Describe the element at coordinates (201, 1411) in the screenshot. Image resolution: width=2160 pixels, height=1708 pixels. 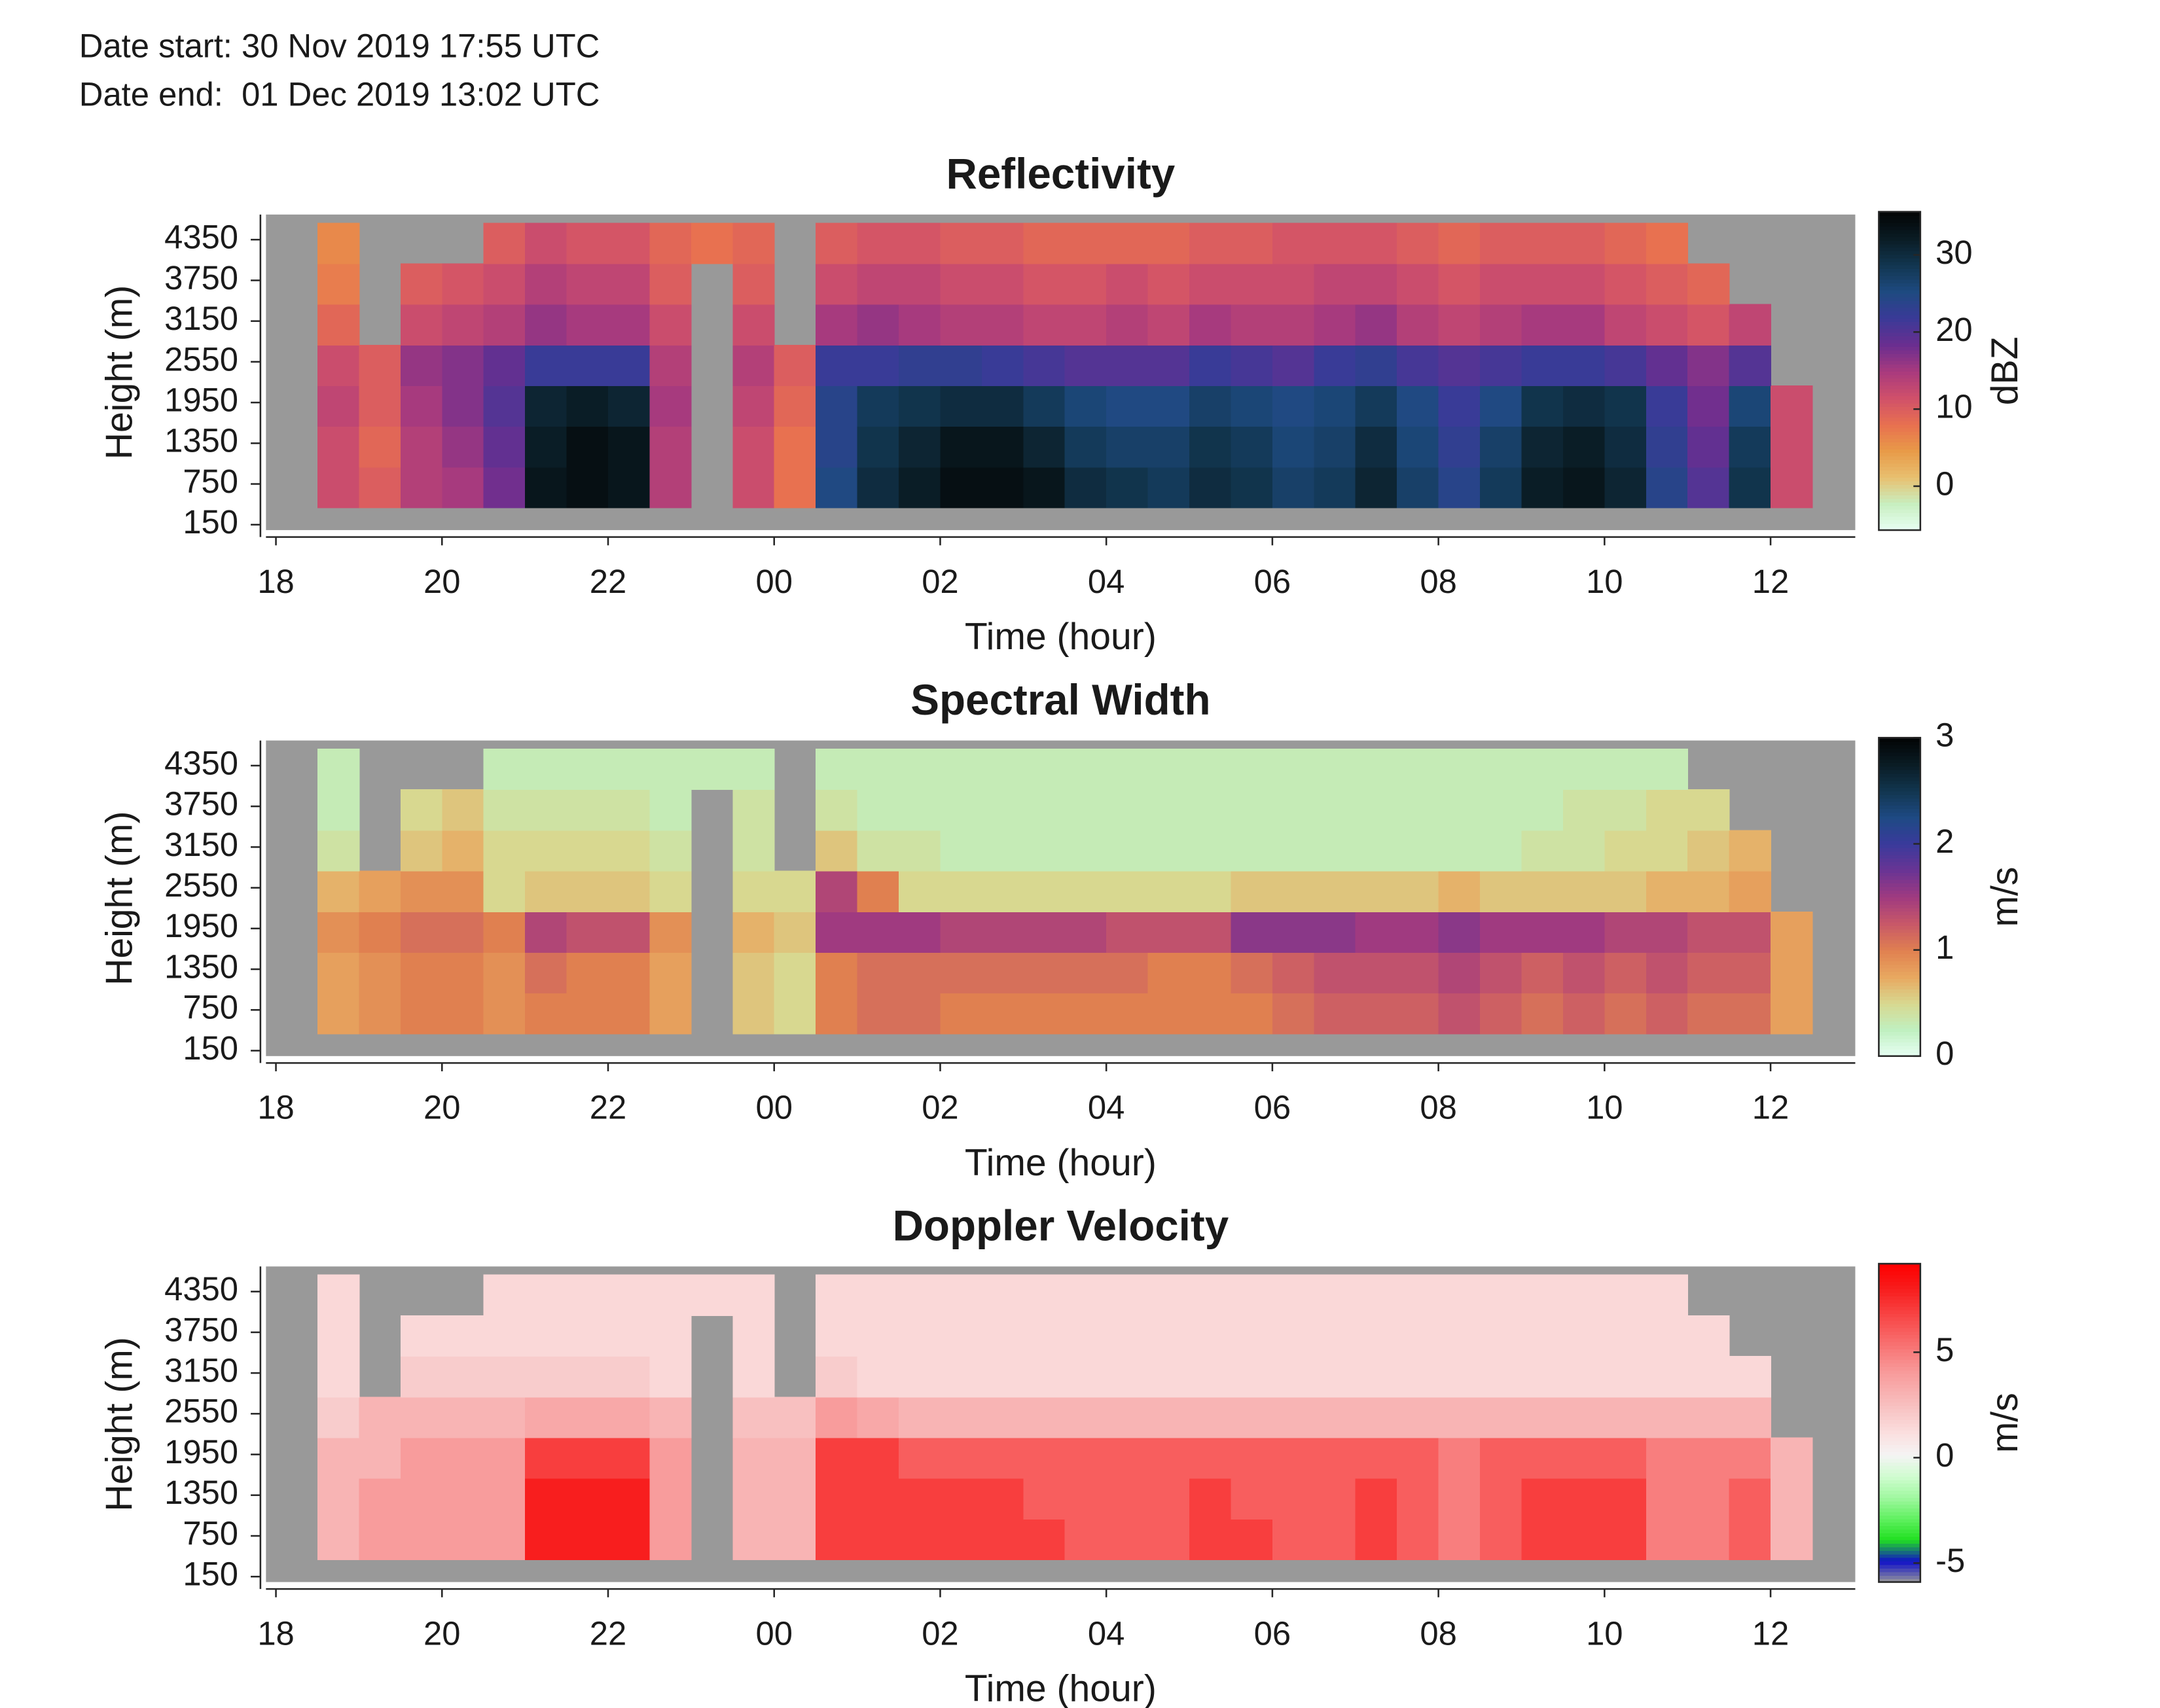
I see `y-tick-label: 2550` at that location.